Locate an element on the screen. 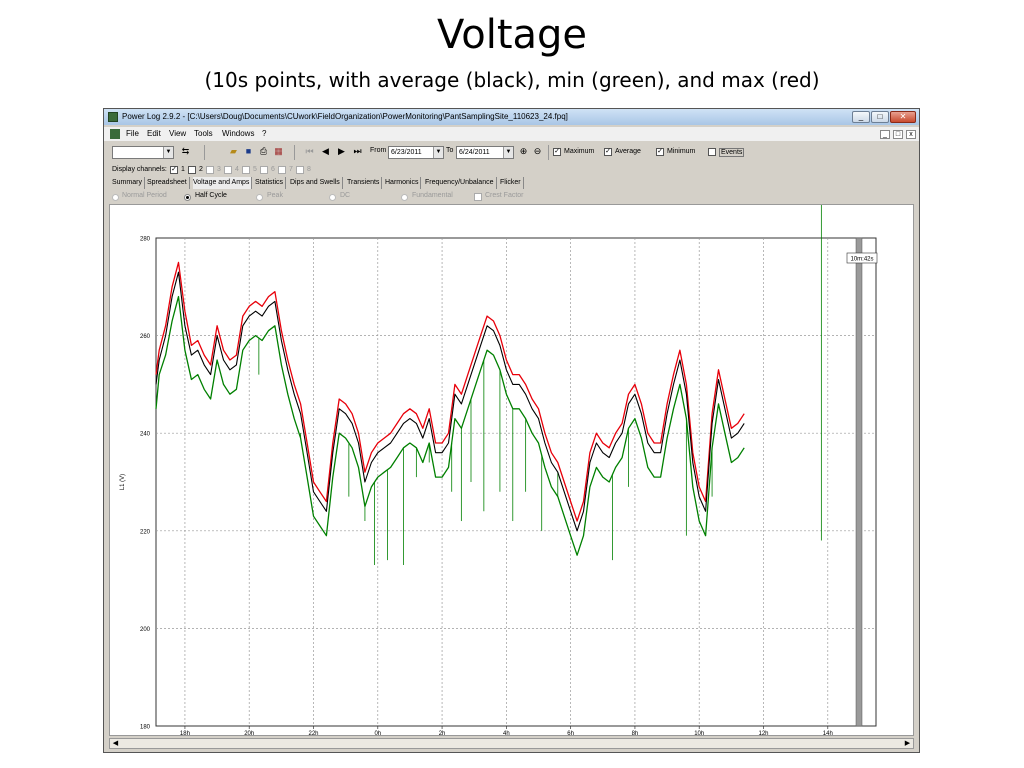  slide-title: Voltage is located at coordinates (512, 35).